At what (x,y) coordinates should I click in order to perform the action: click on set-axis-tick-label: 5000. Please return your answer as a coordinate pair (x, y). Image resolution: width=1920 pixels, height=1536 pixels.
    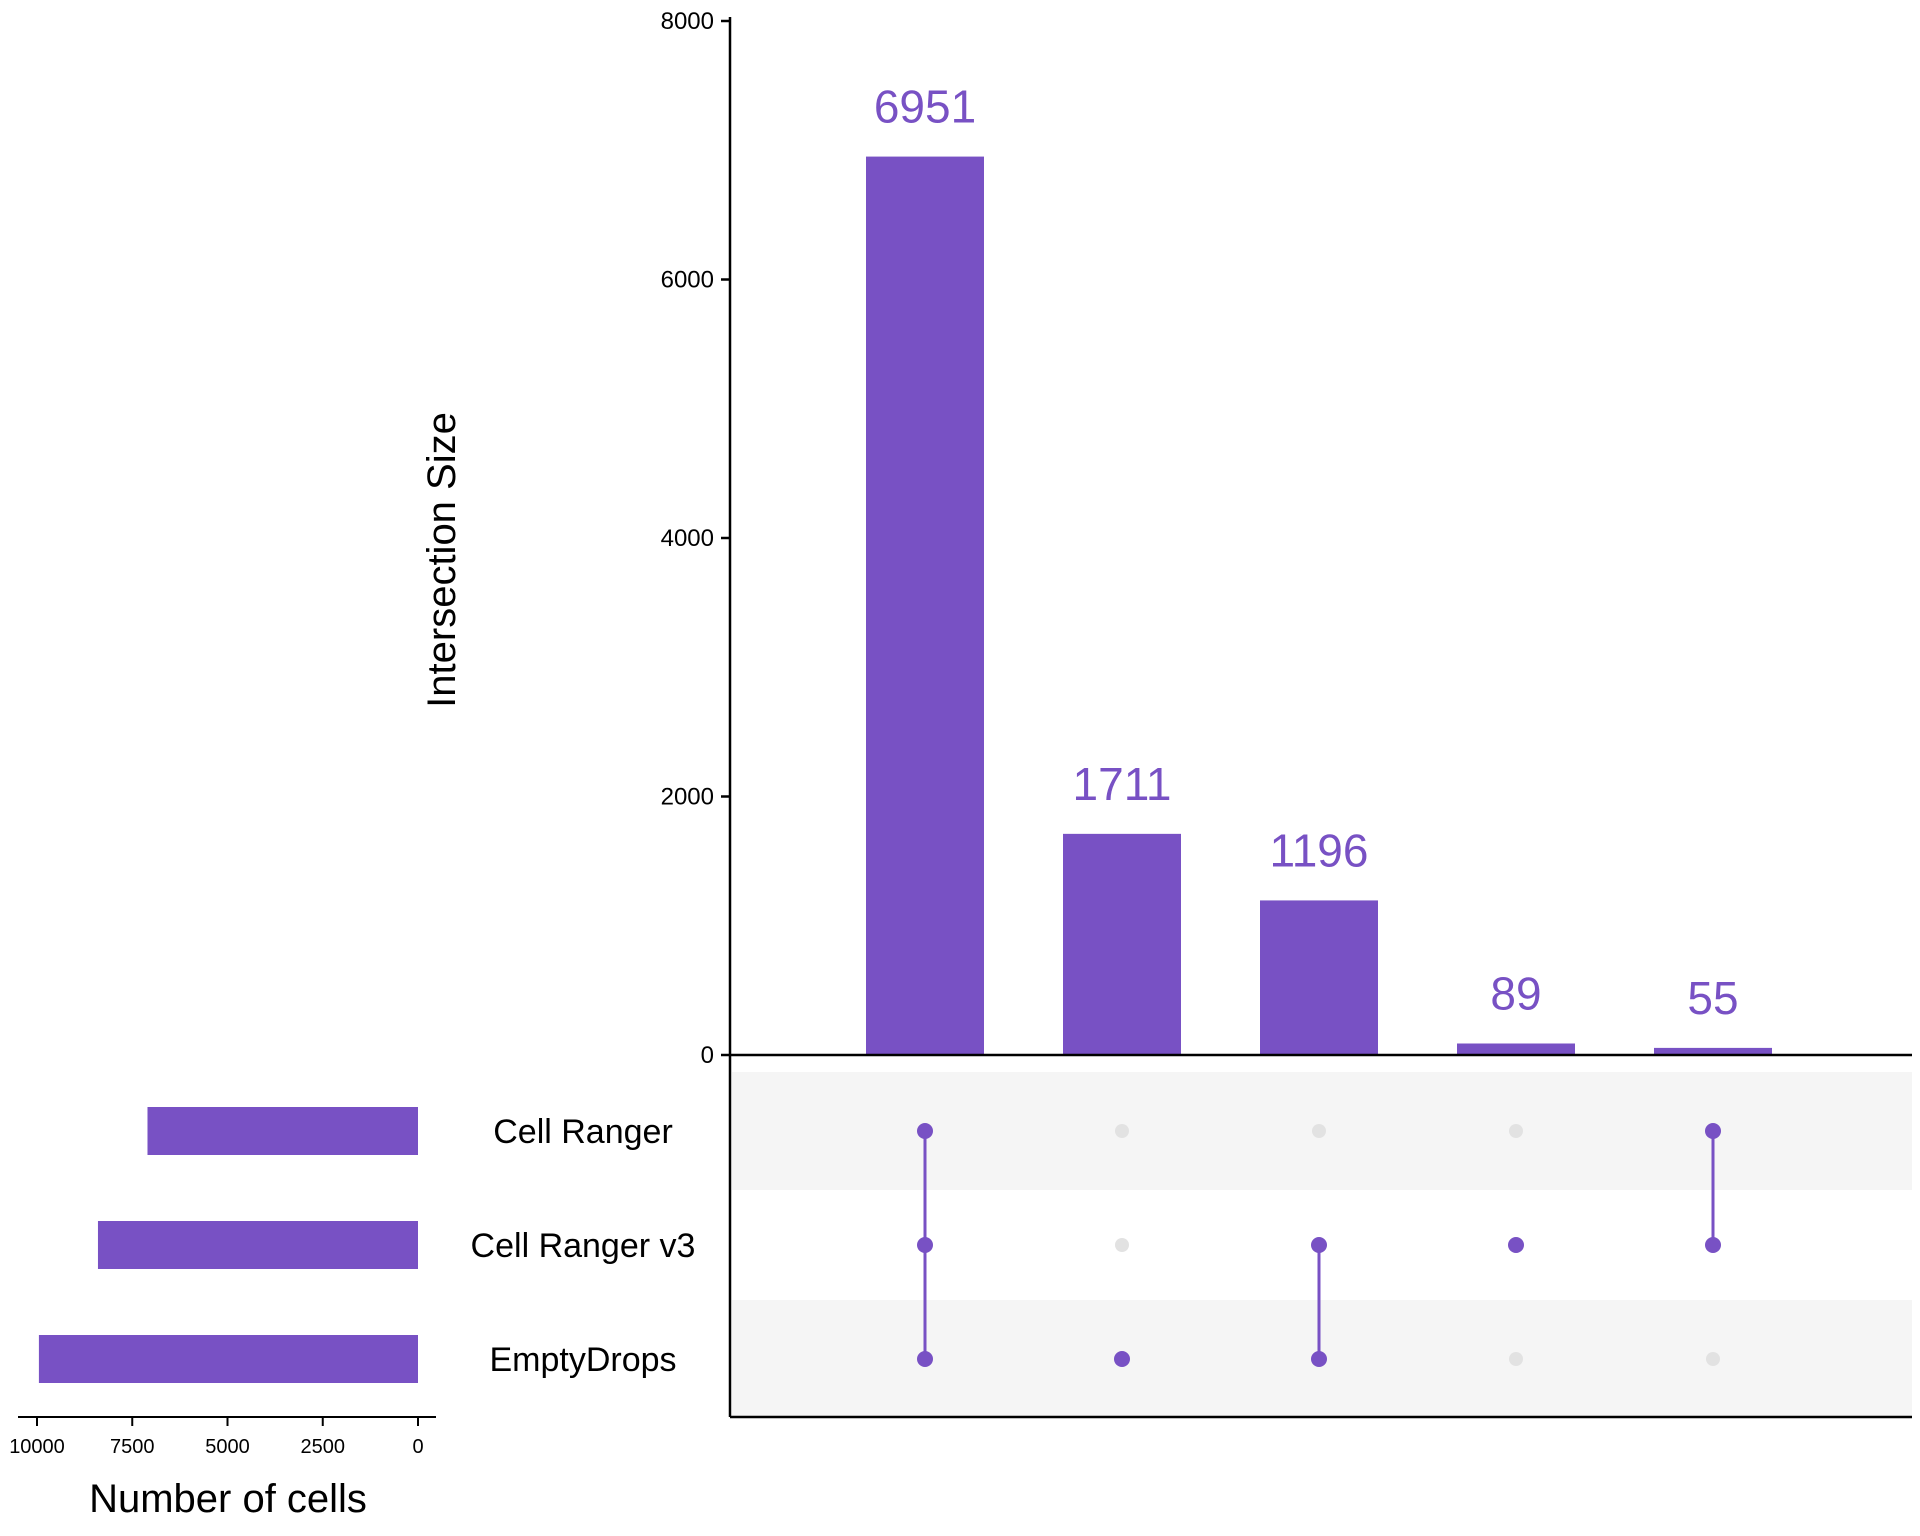
    Looking at the image, I should click on (227, 1447).